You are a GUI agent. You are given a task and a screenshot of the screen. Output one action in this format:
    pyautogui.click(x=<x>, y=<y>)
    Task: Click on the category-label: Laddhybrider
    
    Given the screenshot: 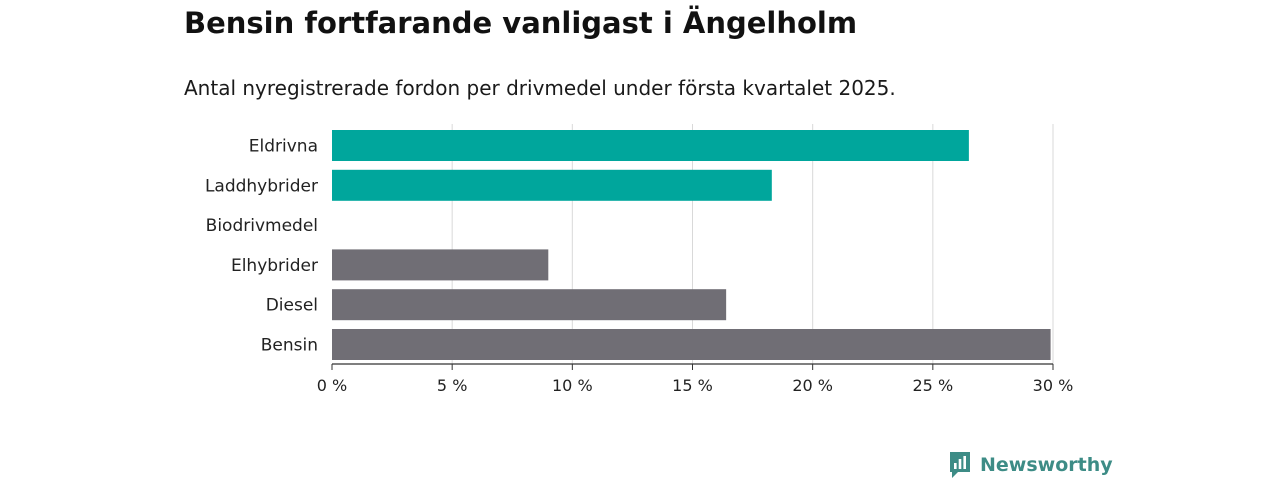 What is the action you would take?
    pyautogui.click(x=261, y=186)
    